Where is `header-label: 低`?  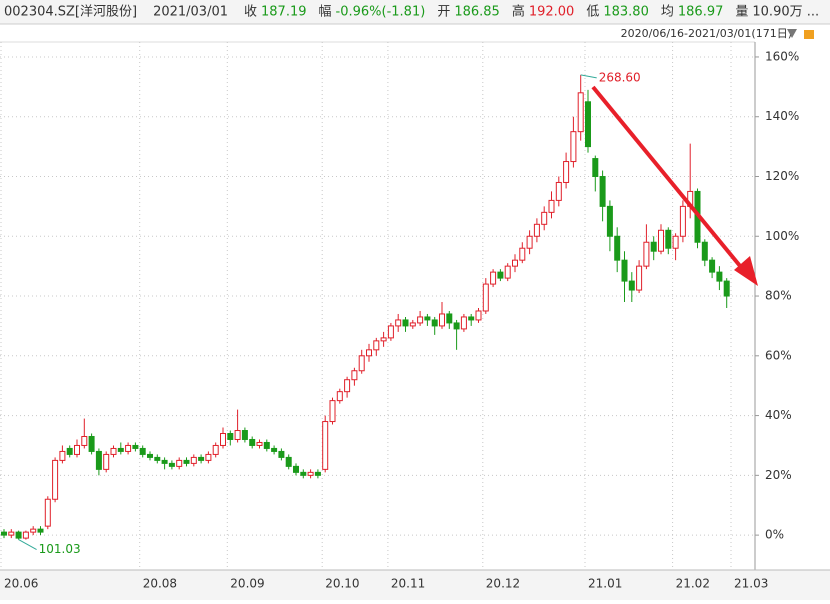 header-label: 低 is located at coordinates (592, 12).